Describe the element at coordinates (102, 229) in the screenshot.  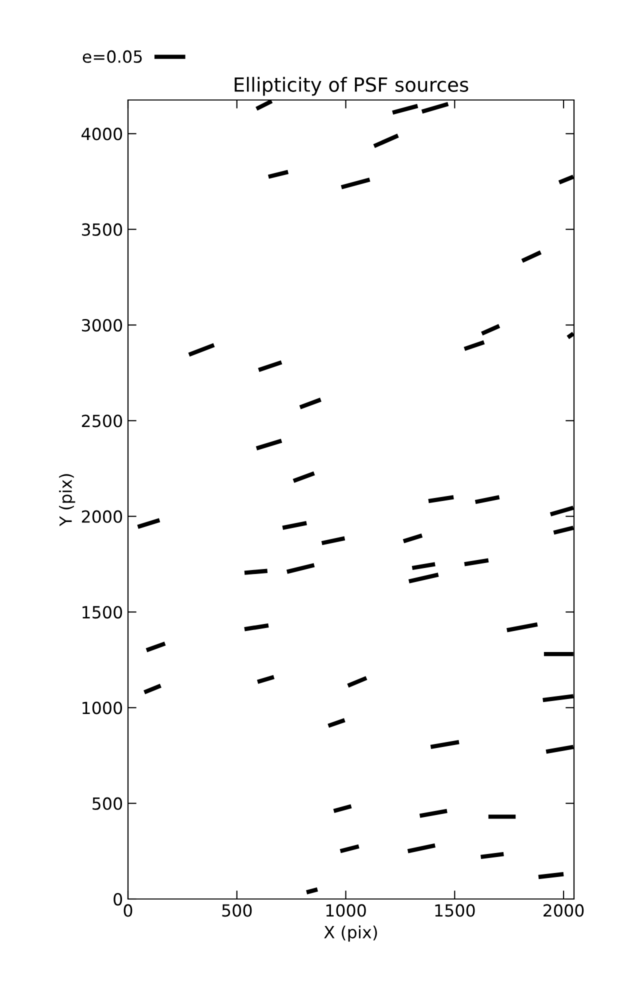
I see `y-tick-label: 3500` at that location.